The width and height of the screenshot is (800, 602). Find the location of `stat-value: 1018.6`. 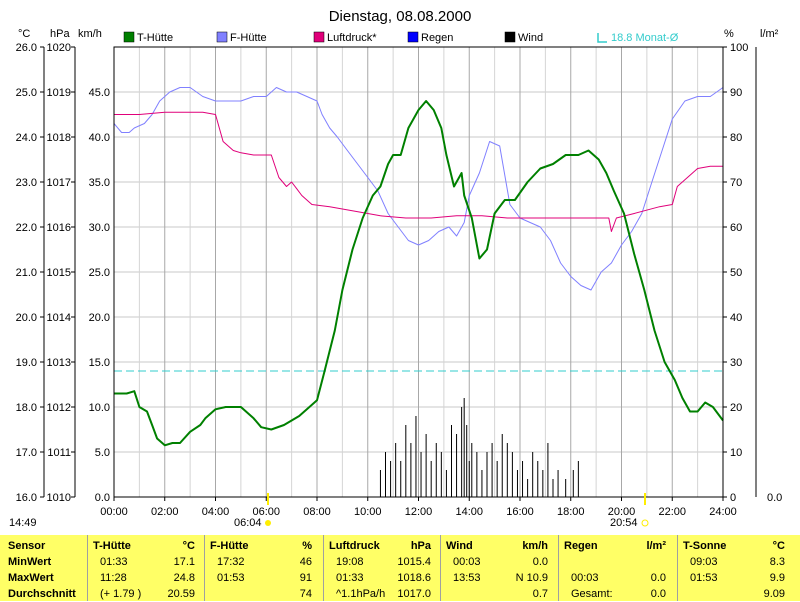

stat-value: 1018.6 is located at coordinates (414, 578).